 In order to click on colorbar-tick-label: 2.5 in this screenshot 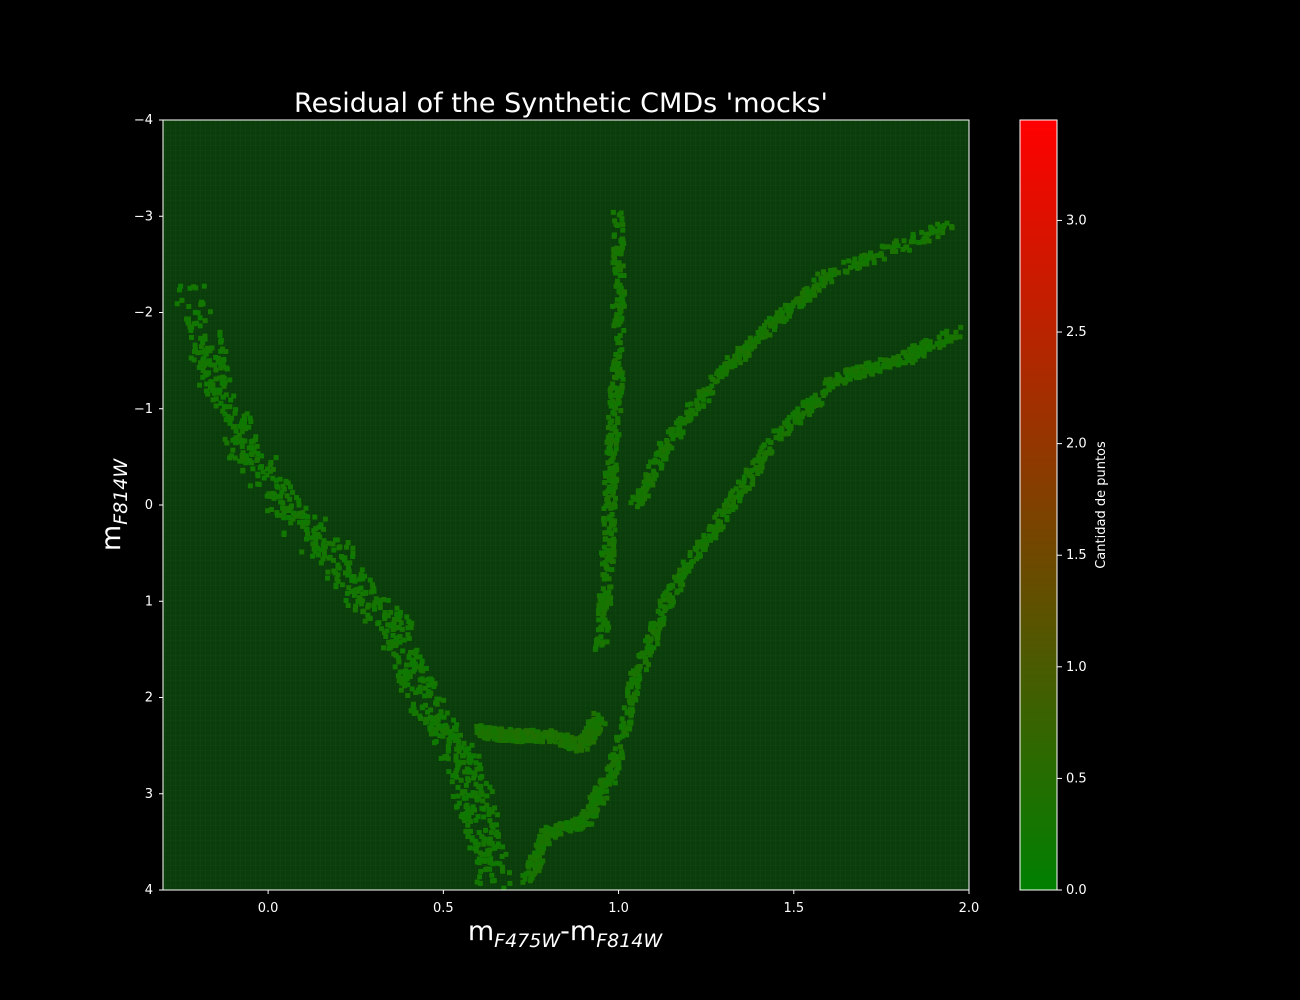, I will do `click(1076, 332)`.